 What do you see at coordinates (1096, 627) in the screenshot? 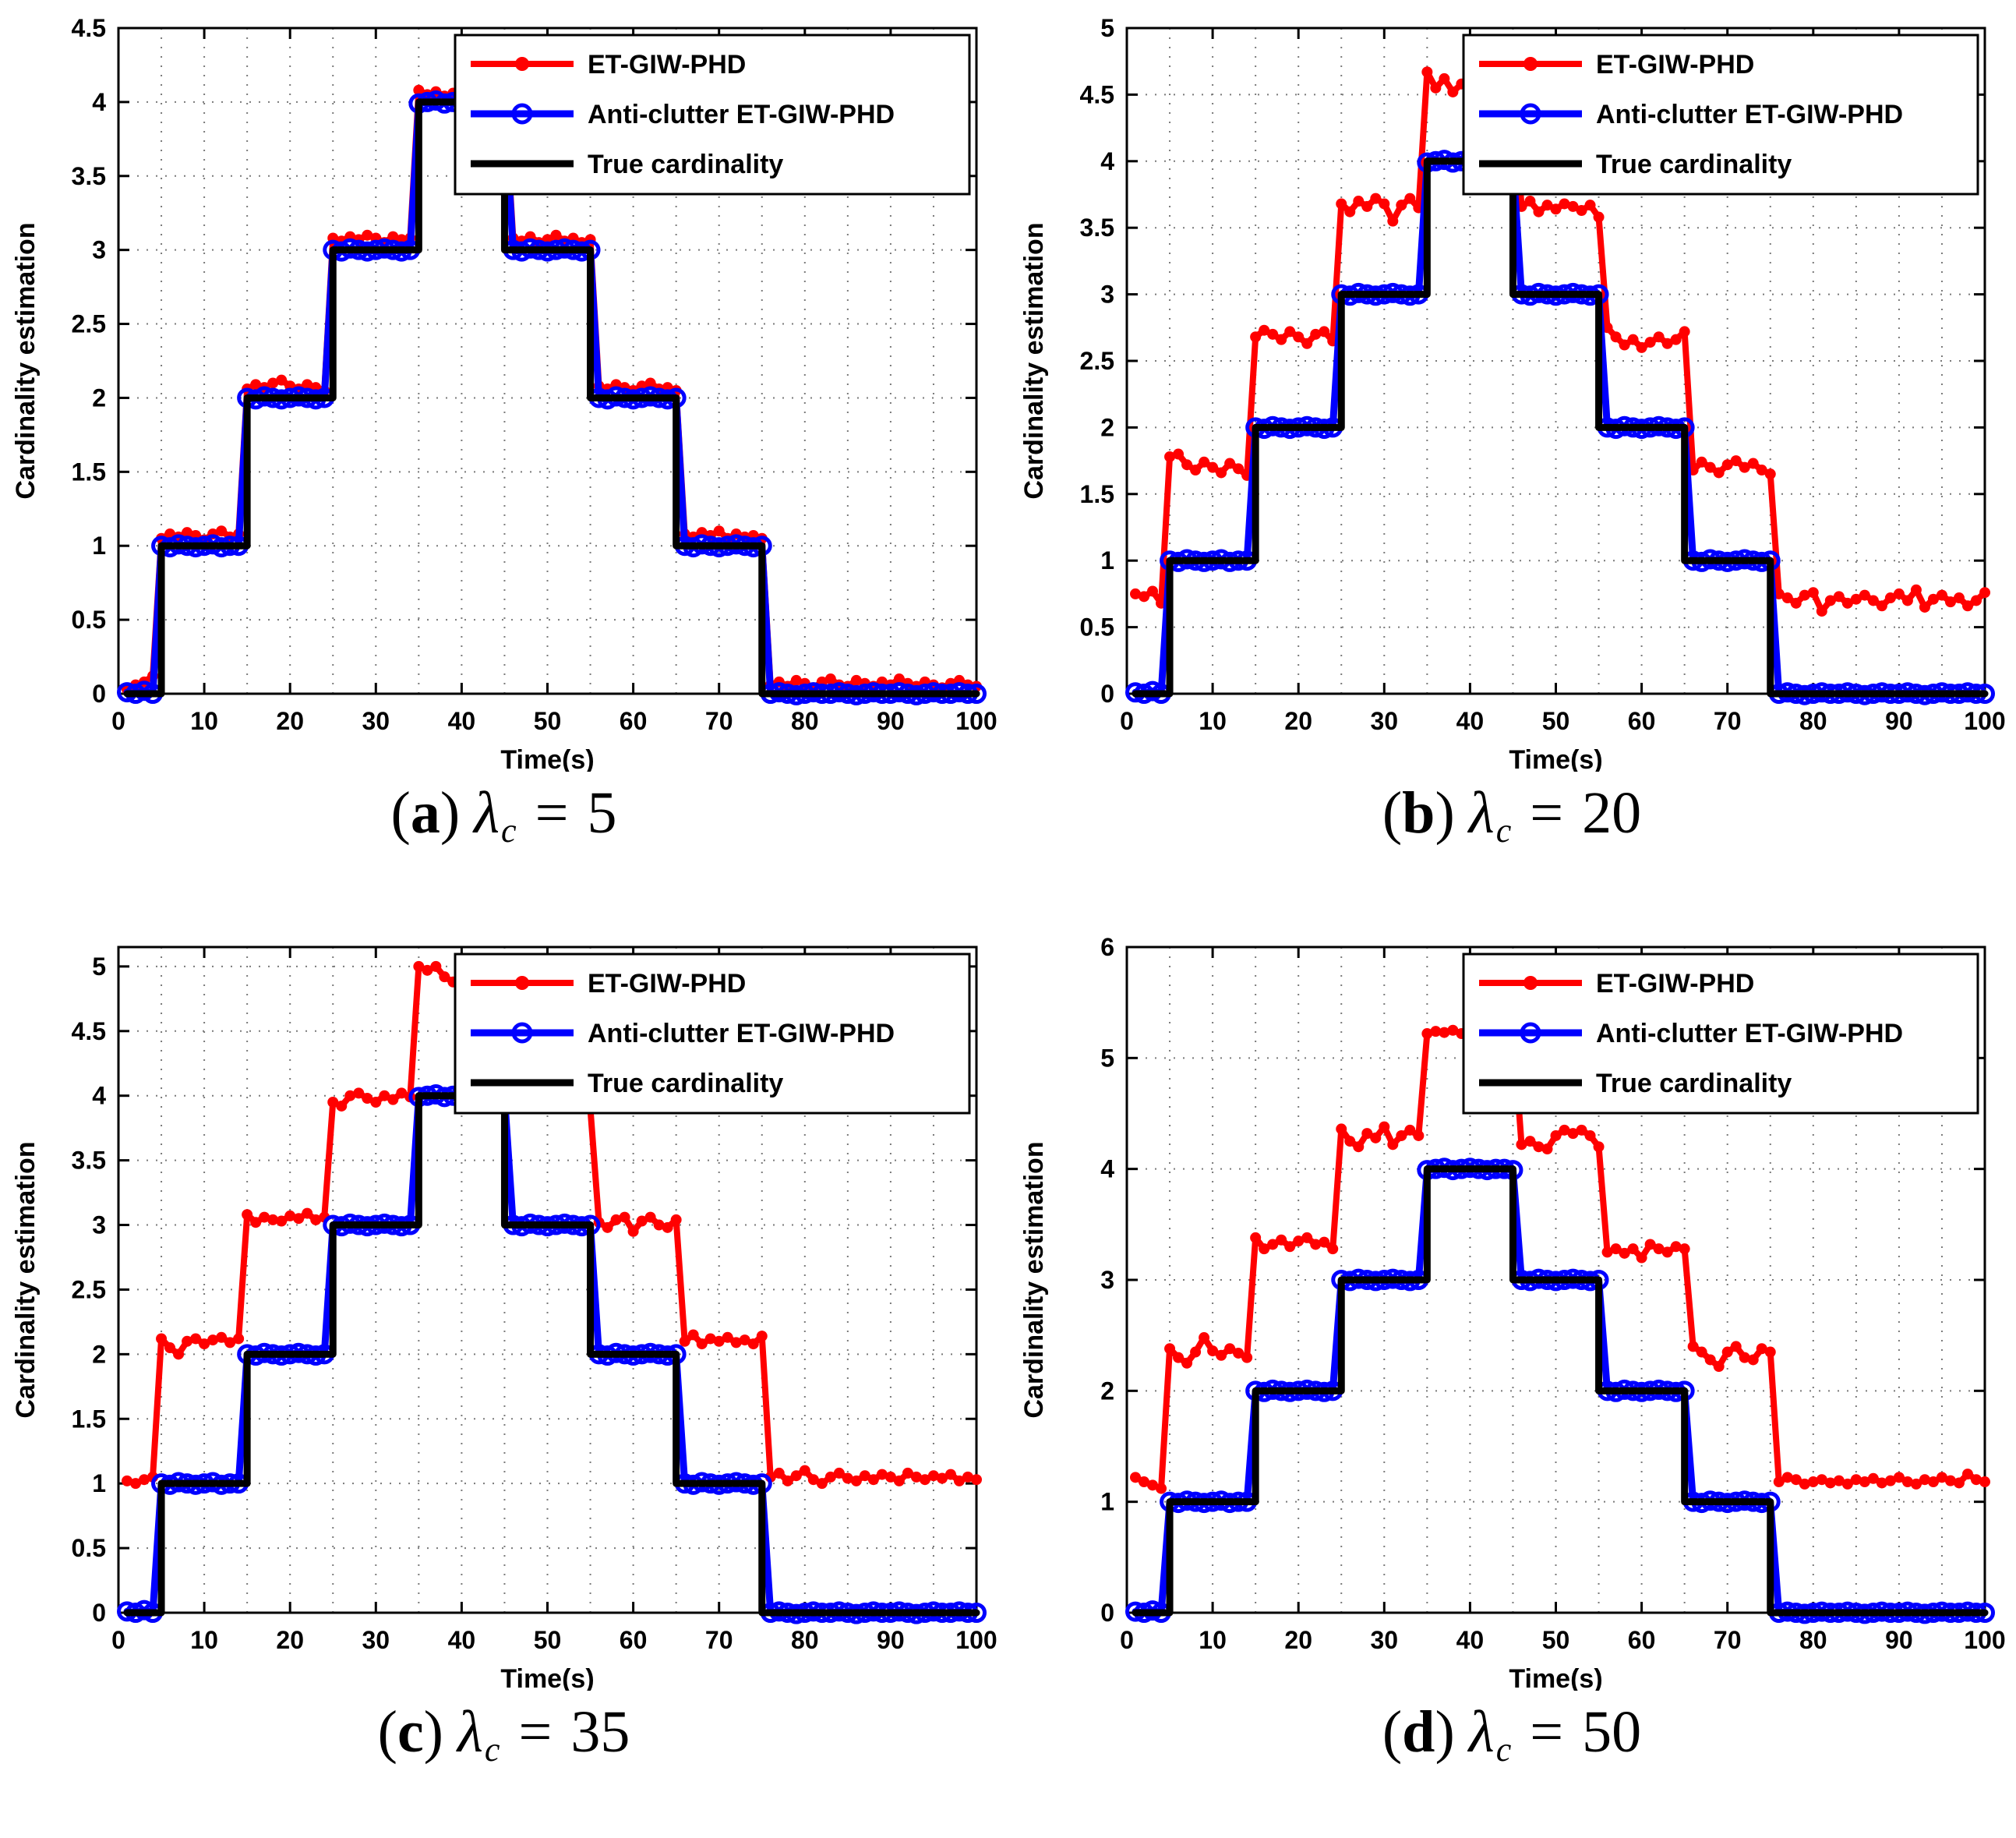
I see `y-tick-label: 0.5` at bounding box center [1096, 627].